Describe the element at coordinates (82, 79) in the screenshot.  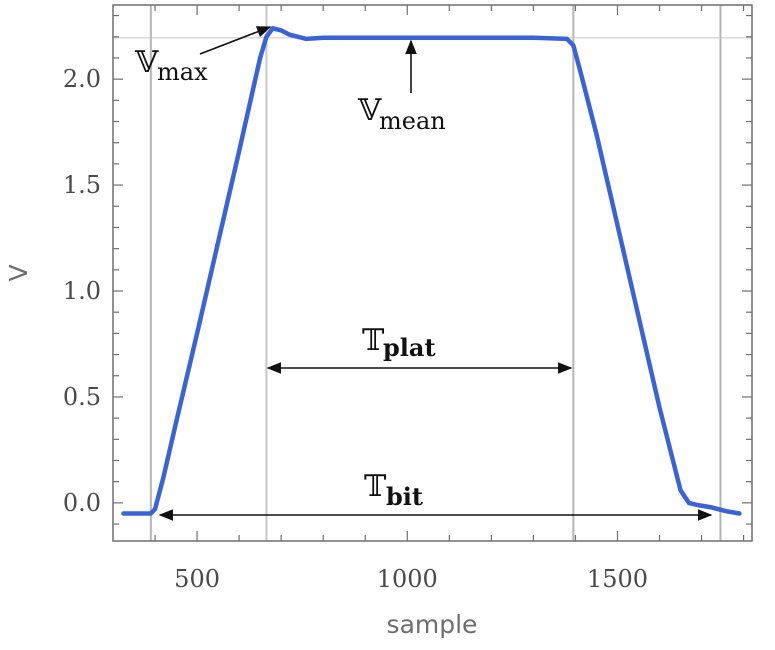
I see `y-tick-label: 2.0` at that location.